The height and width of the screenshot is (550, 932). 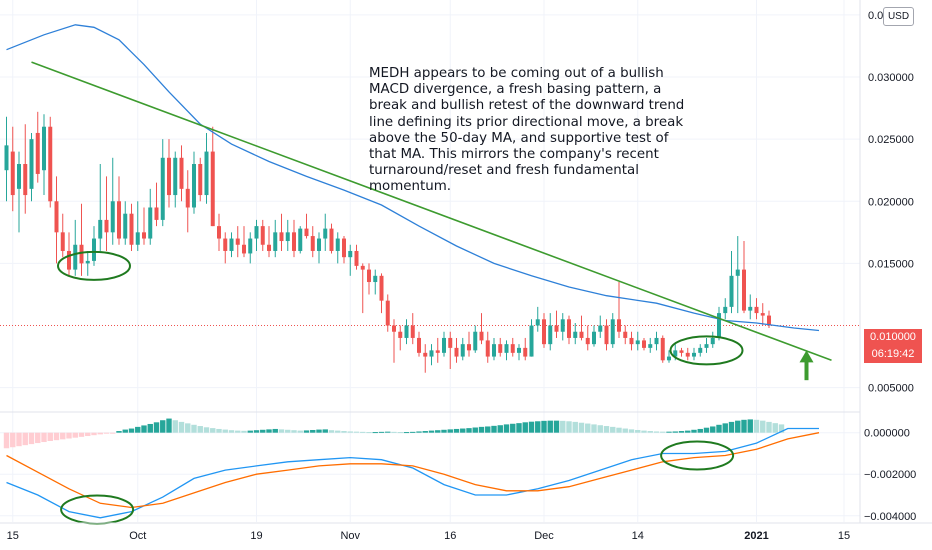 What do you see at coordinates (256, 536) in the screenshot?
I see `time-tick-label: 19` at bounding box center [256, 536].